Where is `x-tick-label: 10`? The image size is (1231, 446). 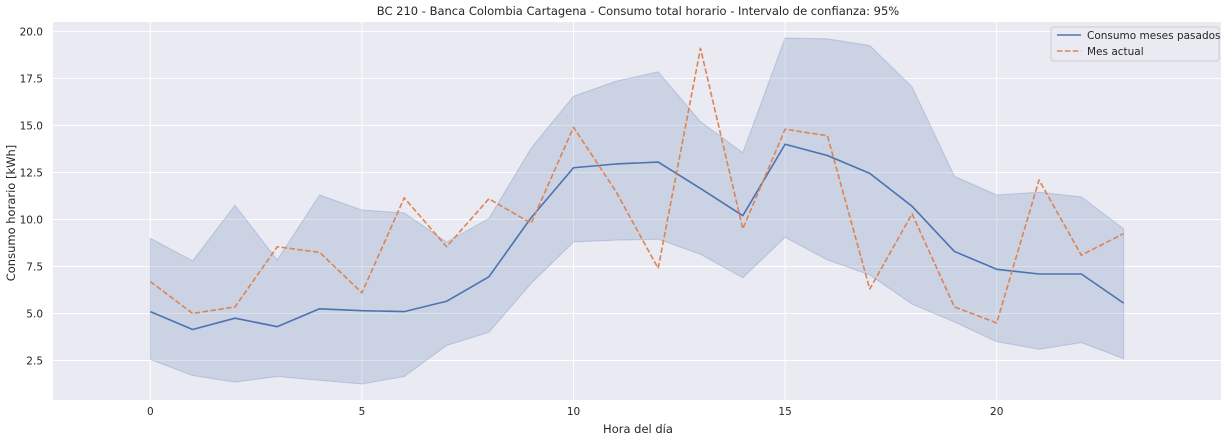
x-tick-label: 10 is located at coordinates (573, 412).